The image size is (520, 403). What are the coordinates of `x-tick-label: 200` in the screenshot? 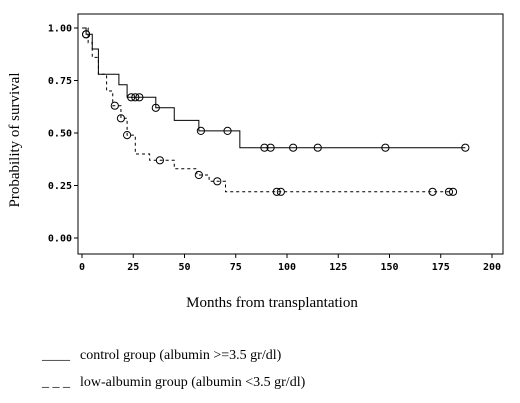 It's located at (492, 267).